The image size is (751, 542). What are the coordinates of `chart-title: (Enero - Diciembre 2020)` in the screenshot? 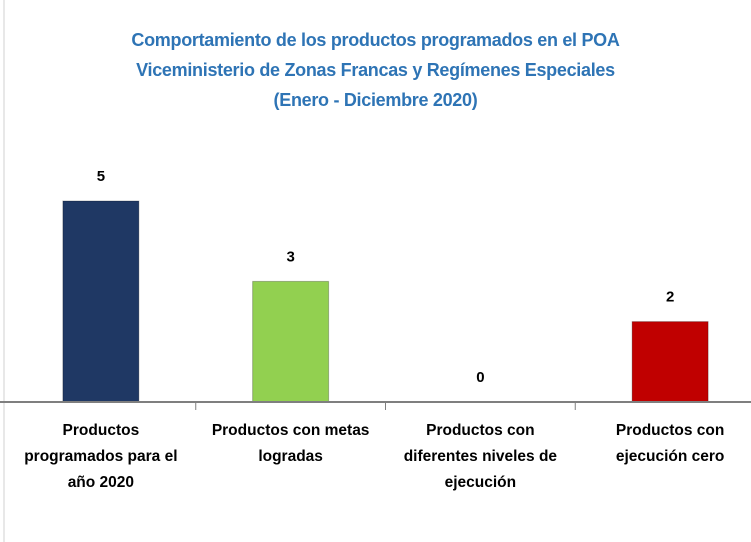 It's located at (375, 100).